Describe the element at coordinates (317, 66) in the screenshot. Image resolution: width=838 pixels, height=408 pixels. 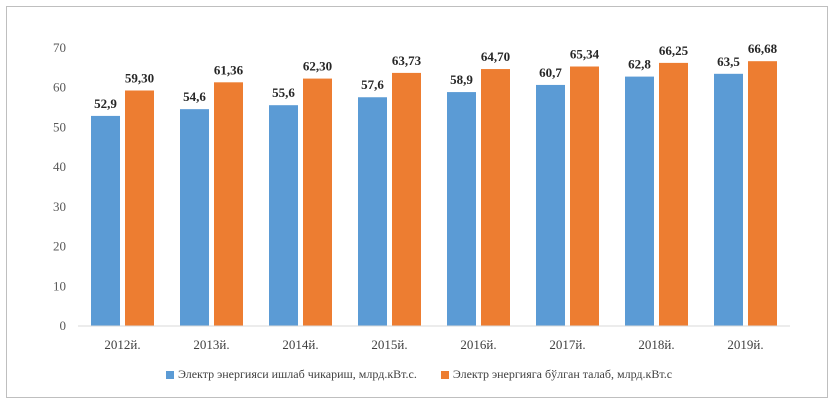
I see `data-label: 62,30` at that location.